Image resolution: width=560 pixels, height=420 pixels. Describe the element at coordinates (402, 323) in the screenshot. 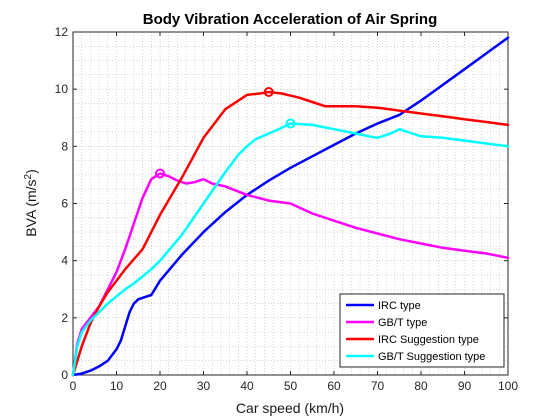

I see `legend-label: GB/T type` at that location.